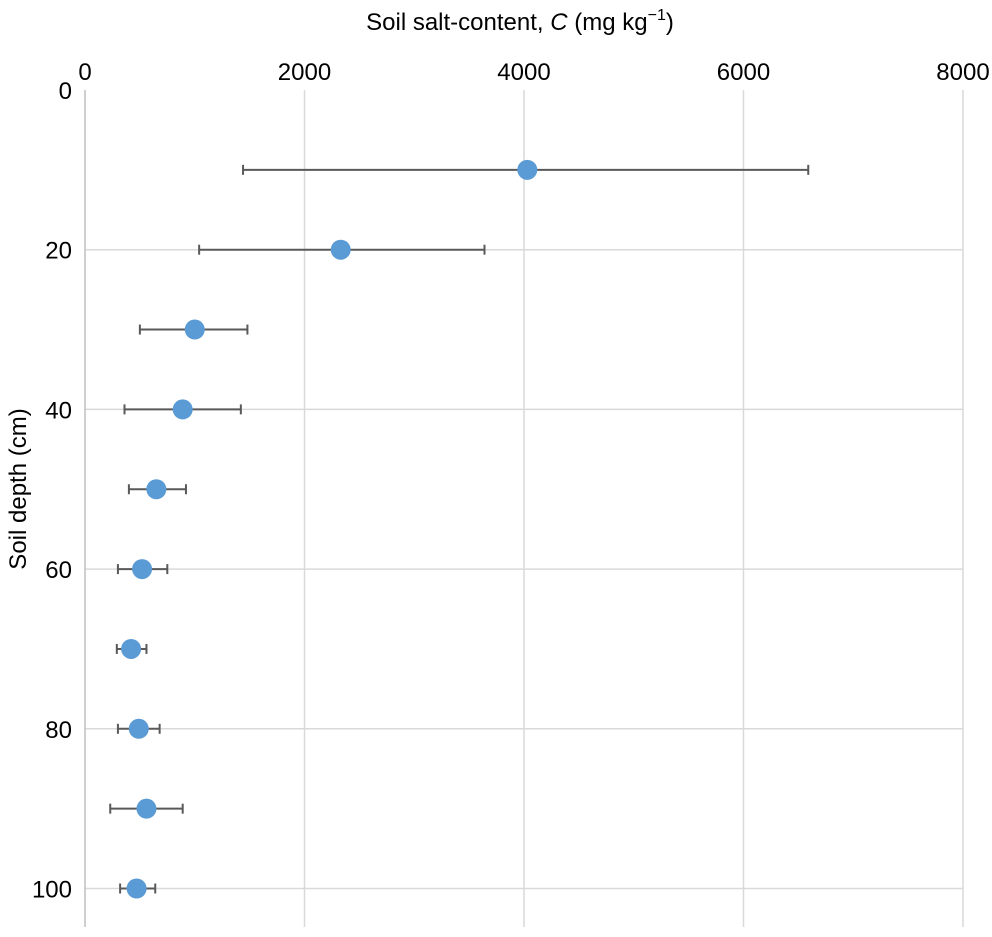  I want to click on y-tick-label: 40, so click(58, 410).